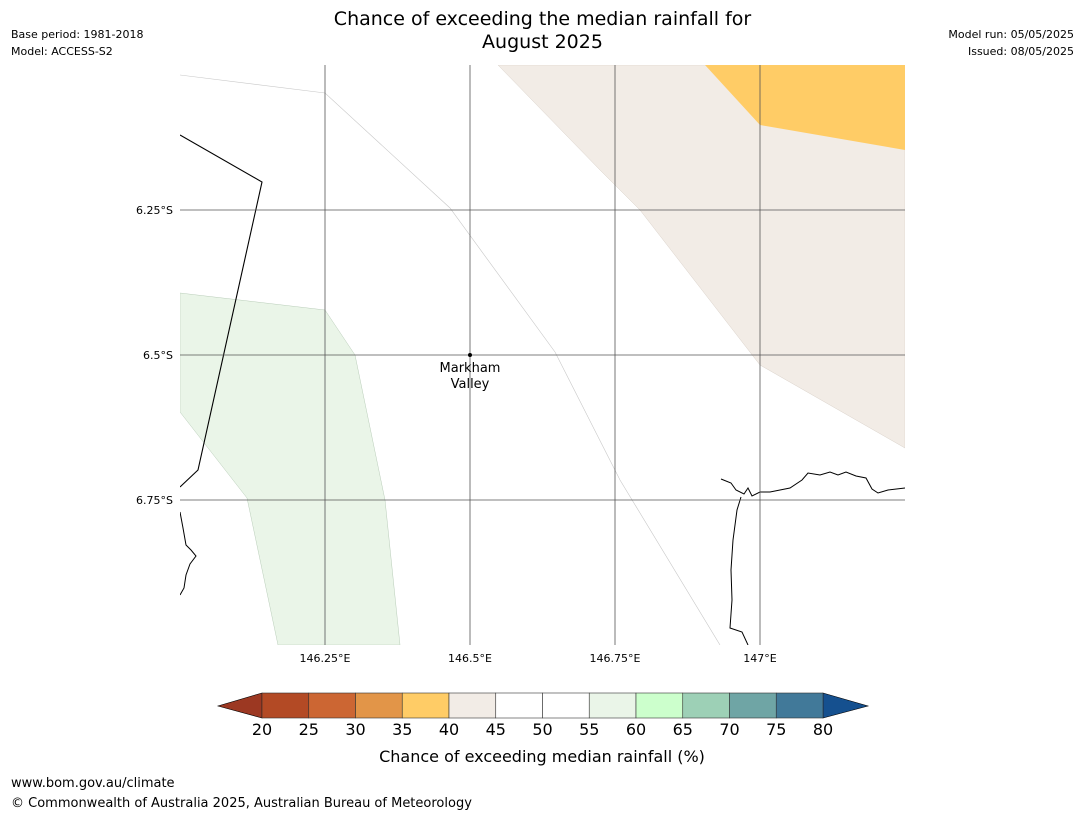  Describe the element at coordinates (542, 756) in the screenshot. I see `colorbar-title: Chance of exceeding median rainfall (%)` at that location.